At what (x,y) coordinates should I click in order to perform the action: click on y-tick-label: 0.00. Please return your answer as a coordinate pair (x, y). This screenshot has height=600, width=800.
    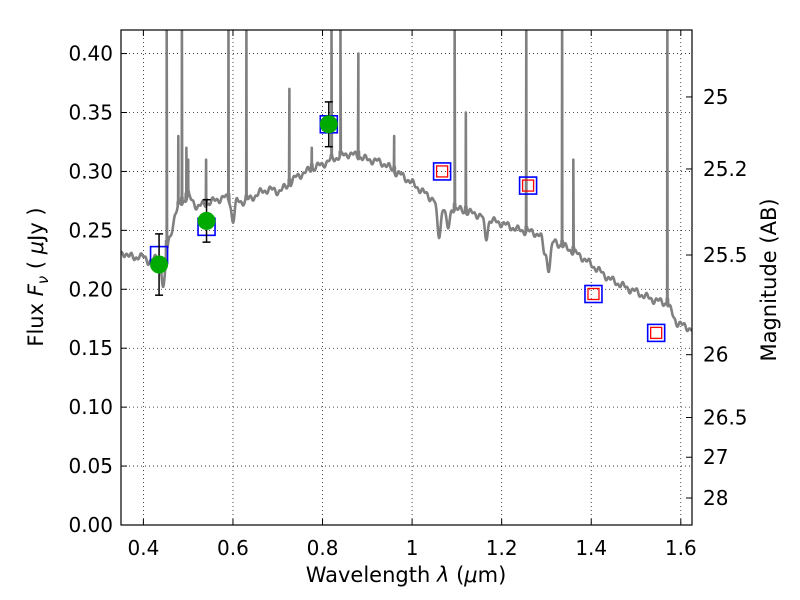
    Looking at the image, I should click on (90, 525).